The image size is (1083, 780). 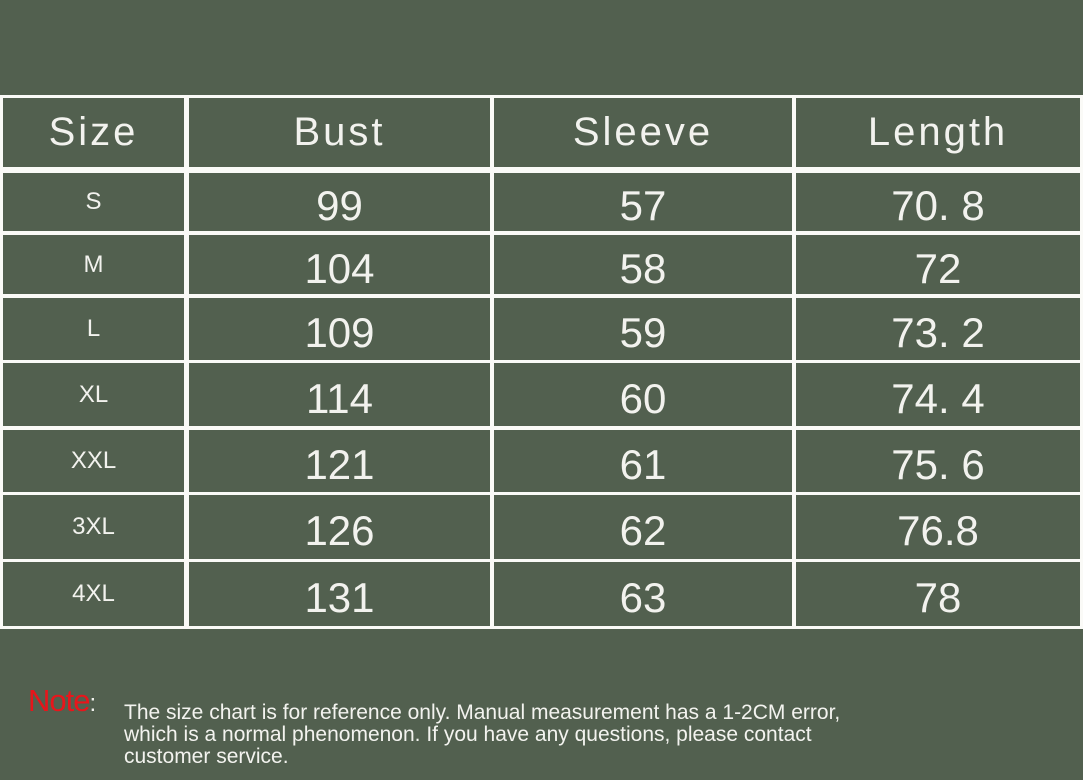 I want to click on cell-sleeve: 57, so click(x=643, y=202).